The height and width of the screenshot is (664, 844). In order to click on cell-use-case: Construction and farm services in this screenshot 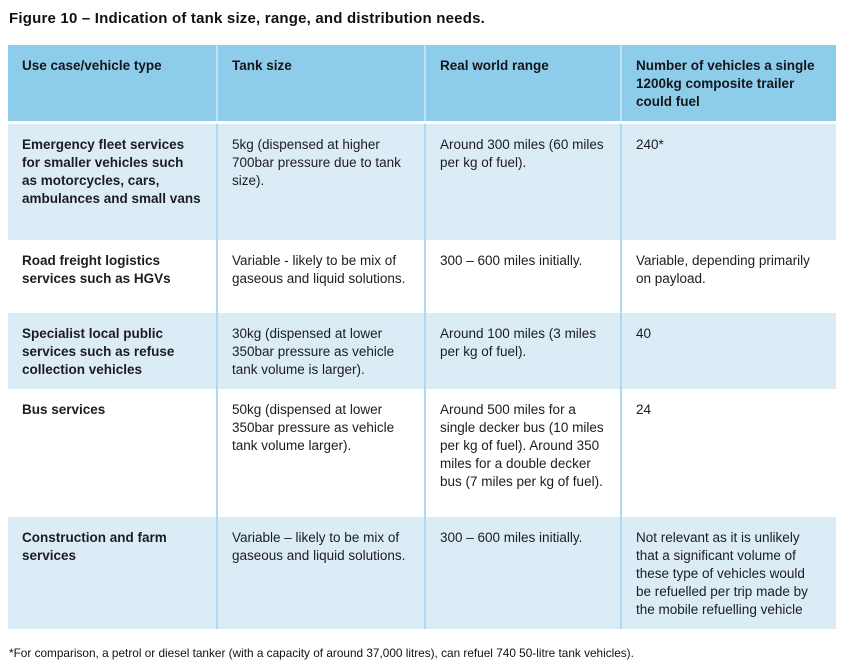, I will do `click(112, 572)`.